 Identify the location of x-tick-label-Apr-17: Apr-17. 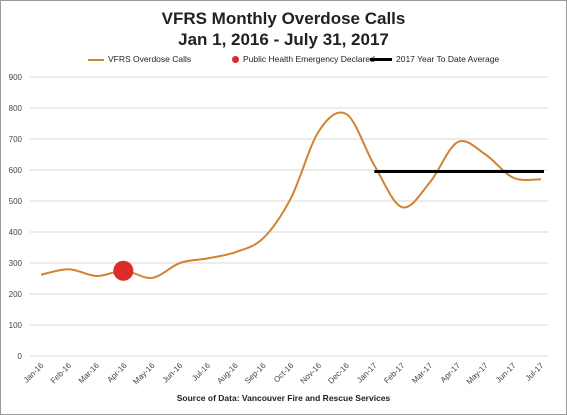
(451, 373).